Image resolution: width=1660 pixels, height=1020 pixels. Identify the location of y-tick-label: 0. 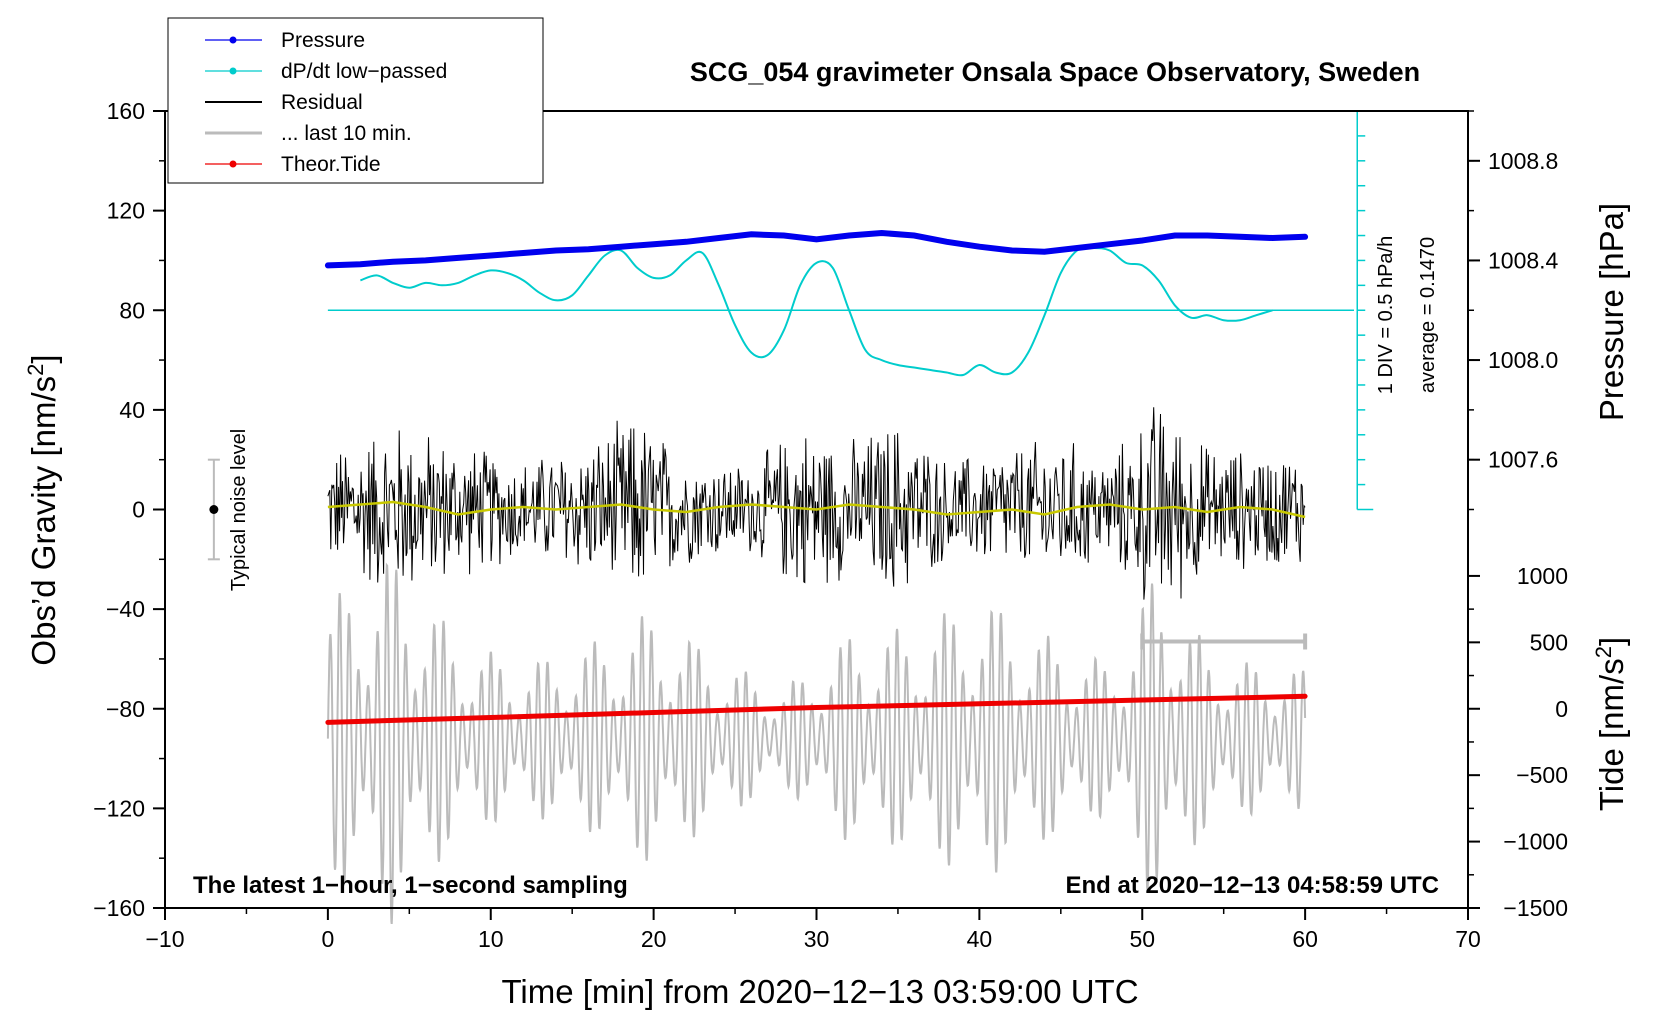
(138, 510).